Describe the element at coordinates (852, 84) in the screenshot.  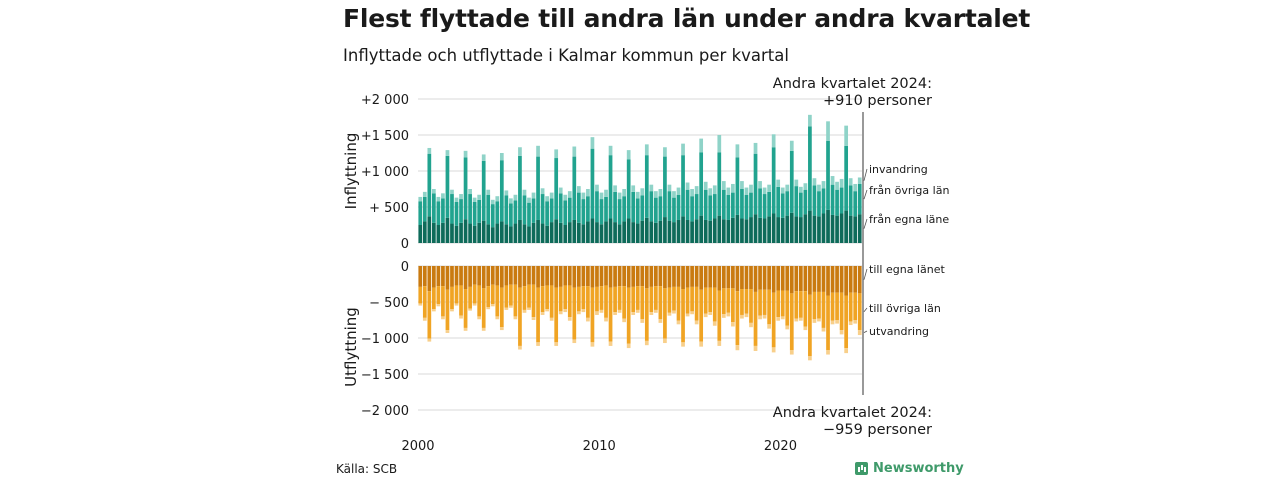
I see `annotation-line: Andra kvartalet 2024:` at that location.